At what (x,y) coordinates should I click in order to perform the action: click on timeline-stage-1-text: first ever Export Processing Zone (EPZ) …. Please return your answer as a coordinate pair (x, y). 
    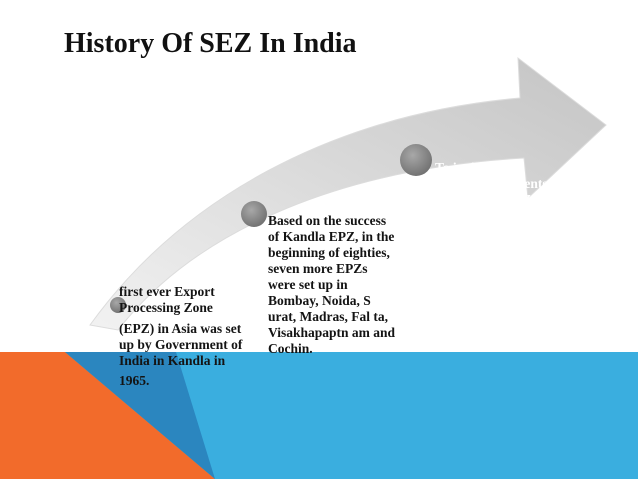
    Looking at the image, I should click on (183, 336).